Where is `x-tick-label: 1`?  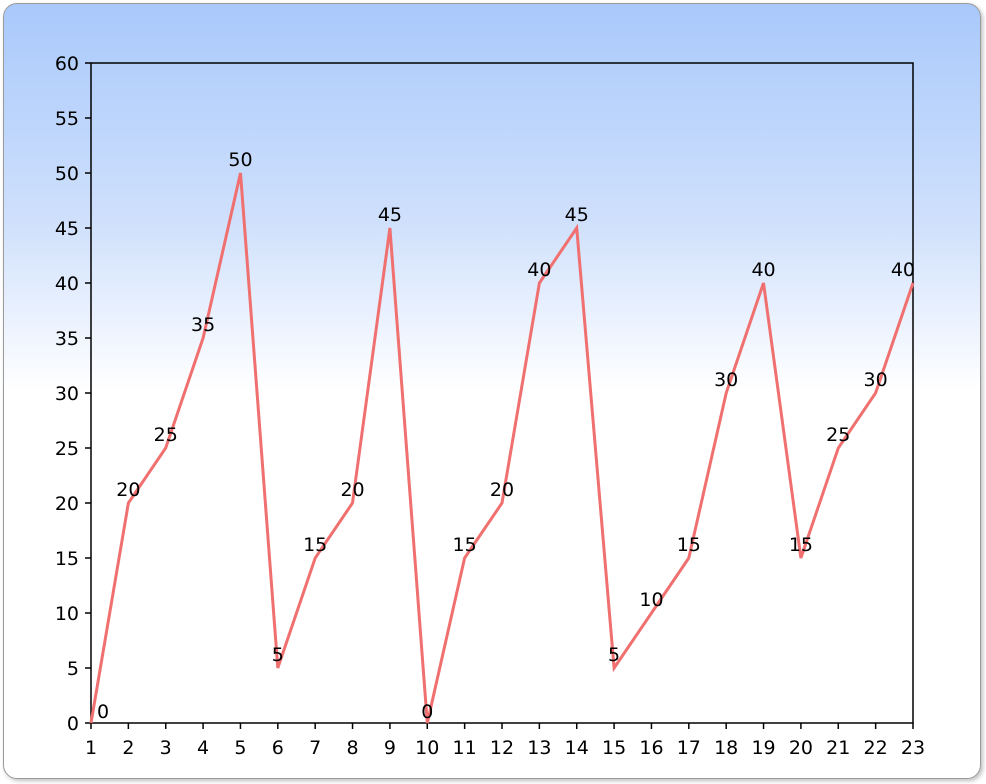
x-tick-label: 1 is located at coordinates (91, 748).